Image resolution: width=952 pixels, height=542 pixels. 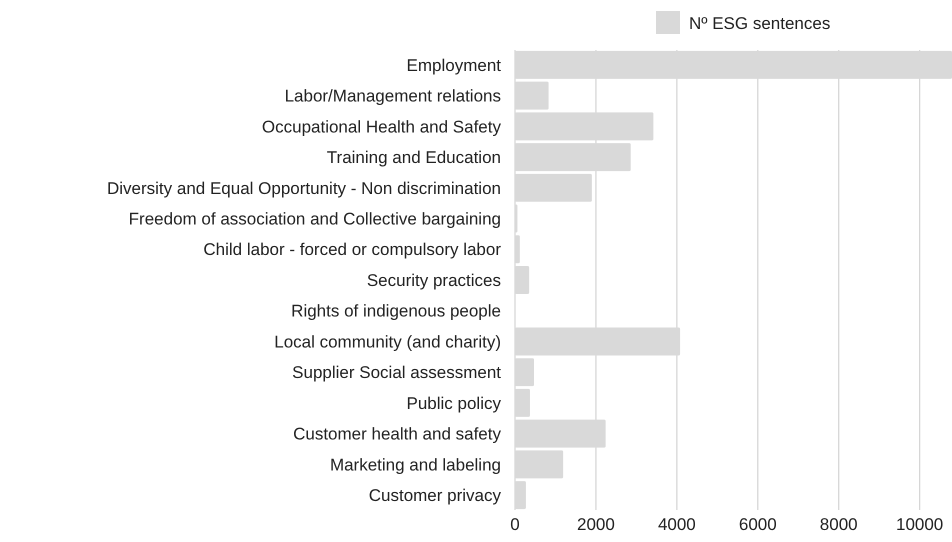 What do you see at coordinates (397, 372) in the screenshot?
I see `y-tick-label: Supplier Social assessment` at bounding box center [397, 372].